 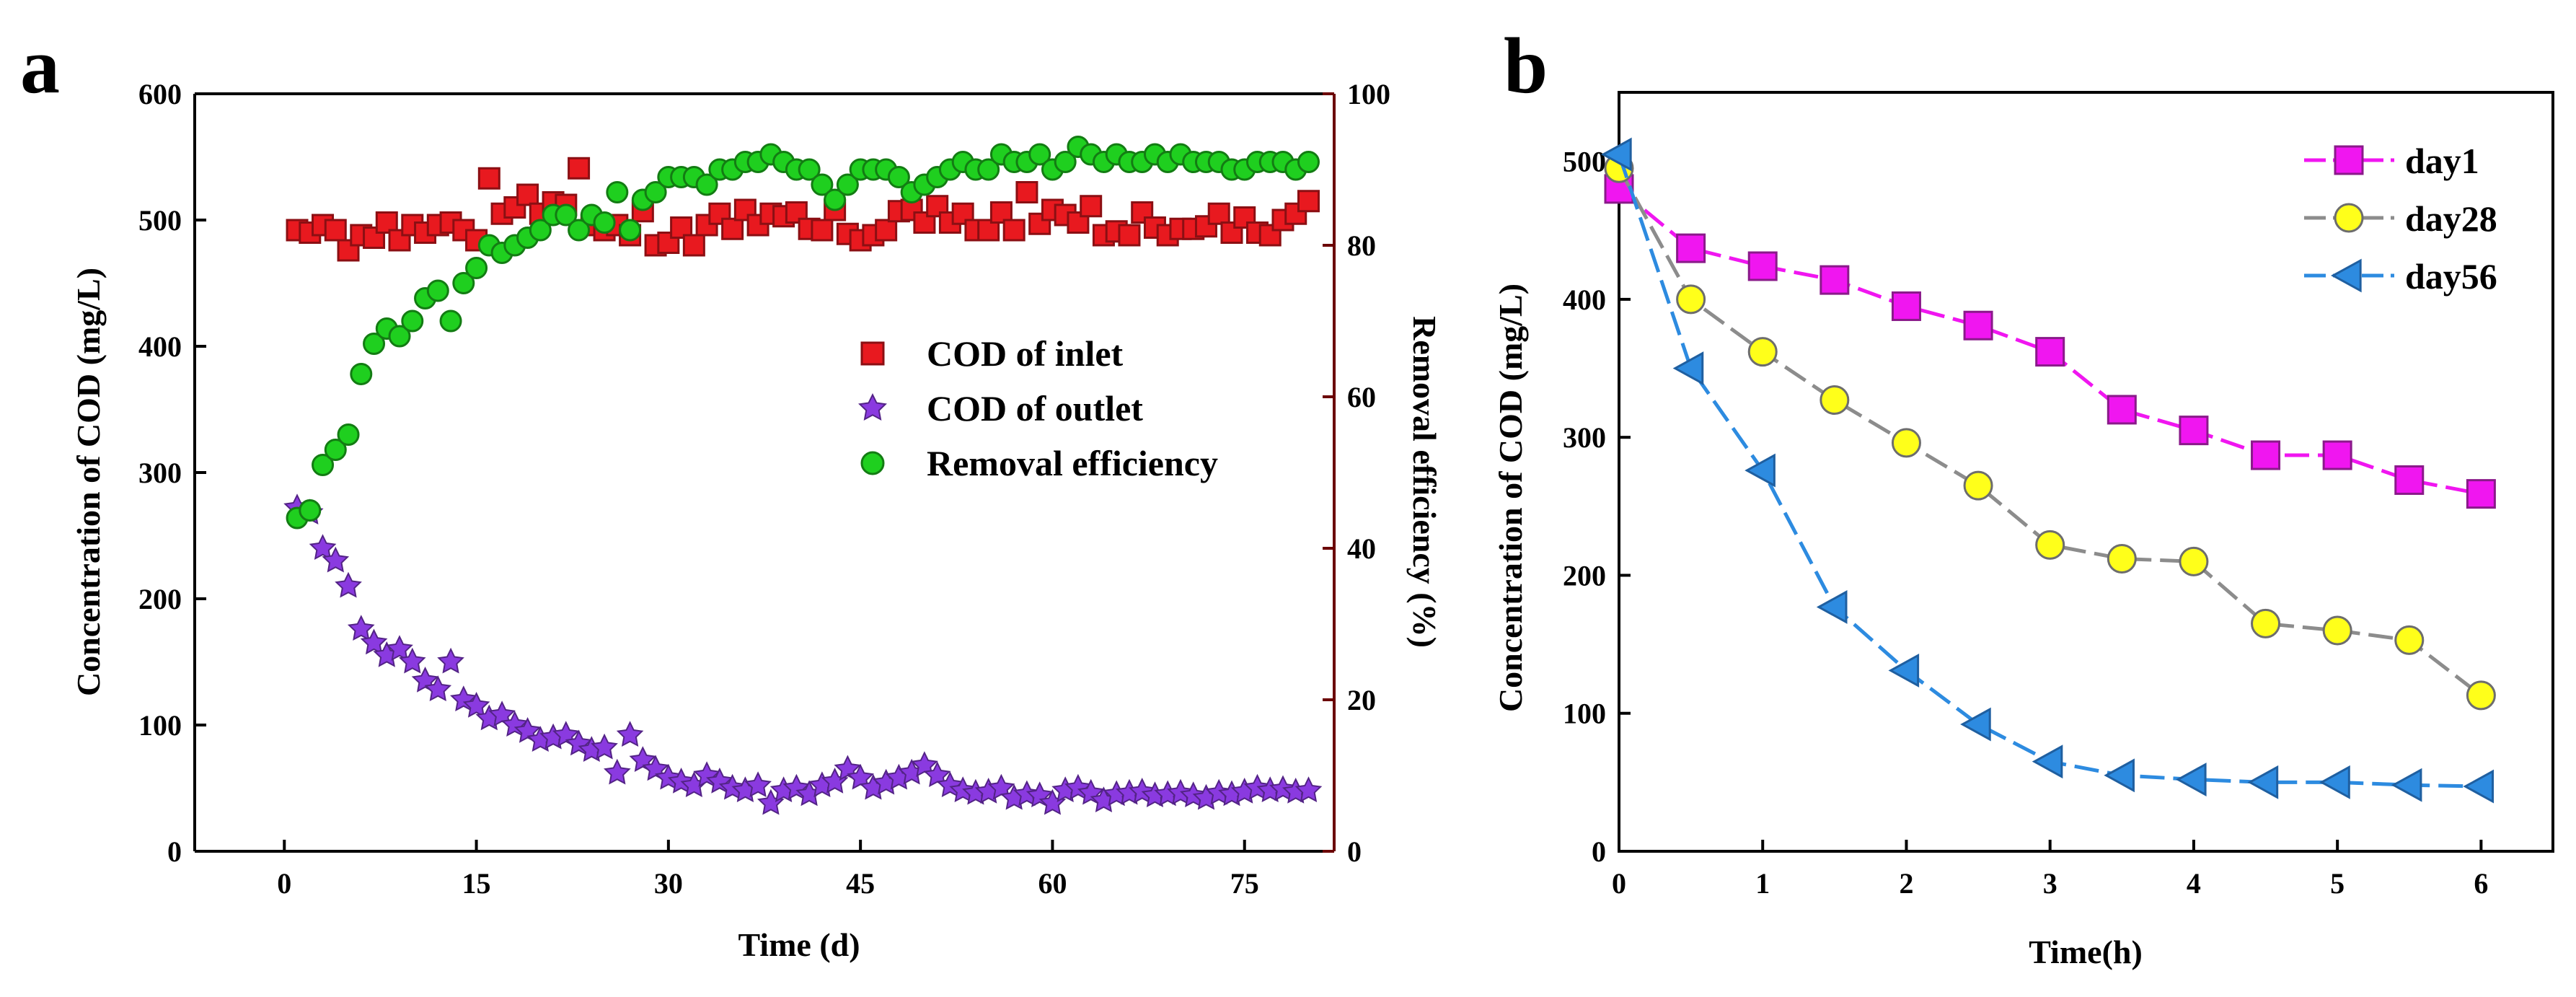 I want to click on panel-b-y-tick-label: 0, so click(x=1599, y=851).